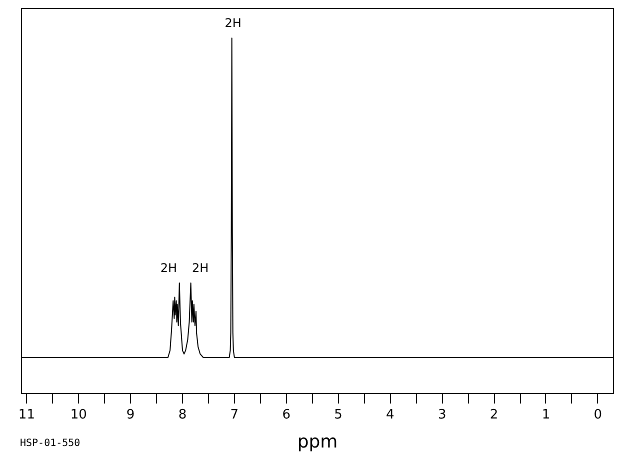 This screenshot has width=620, height=455. What do you see at coordinates (338, 415) in the screenshot?
I see `x-tick-label: 5` at bounding box center [338, 415].